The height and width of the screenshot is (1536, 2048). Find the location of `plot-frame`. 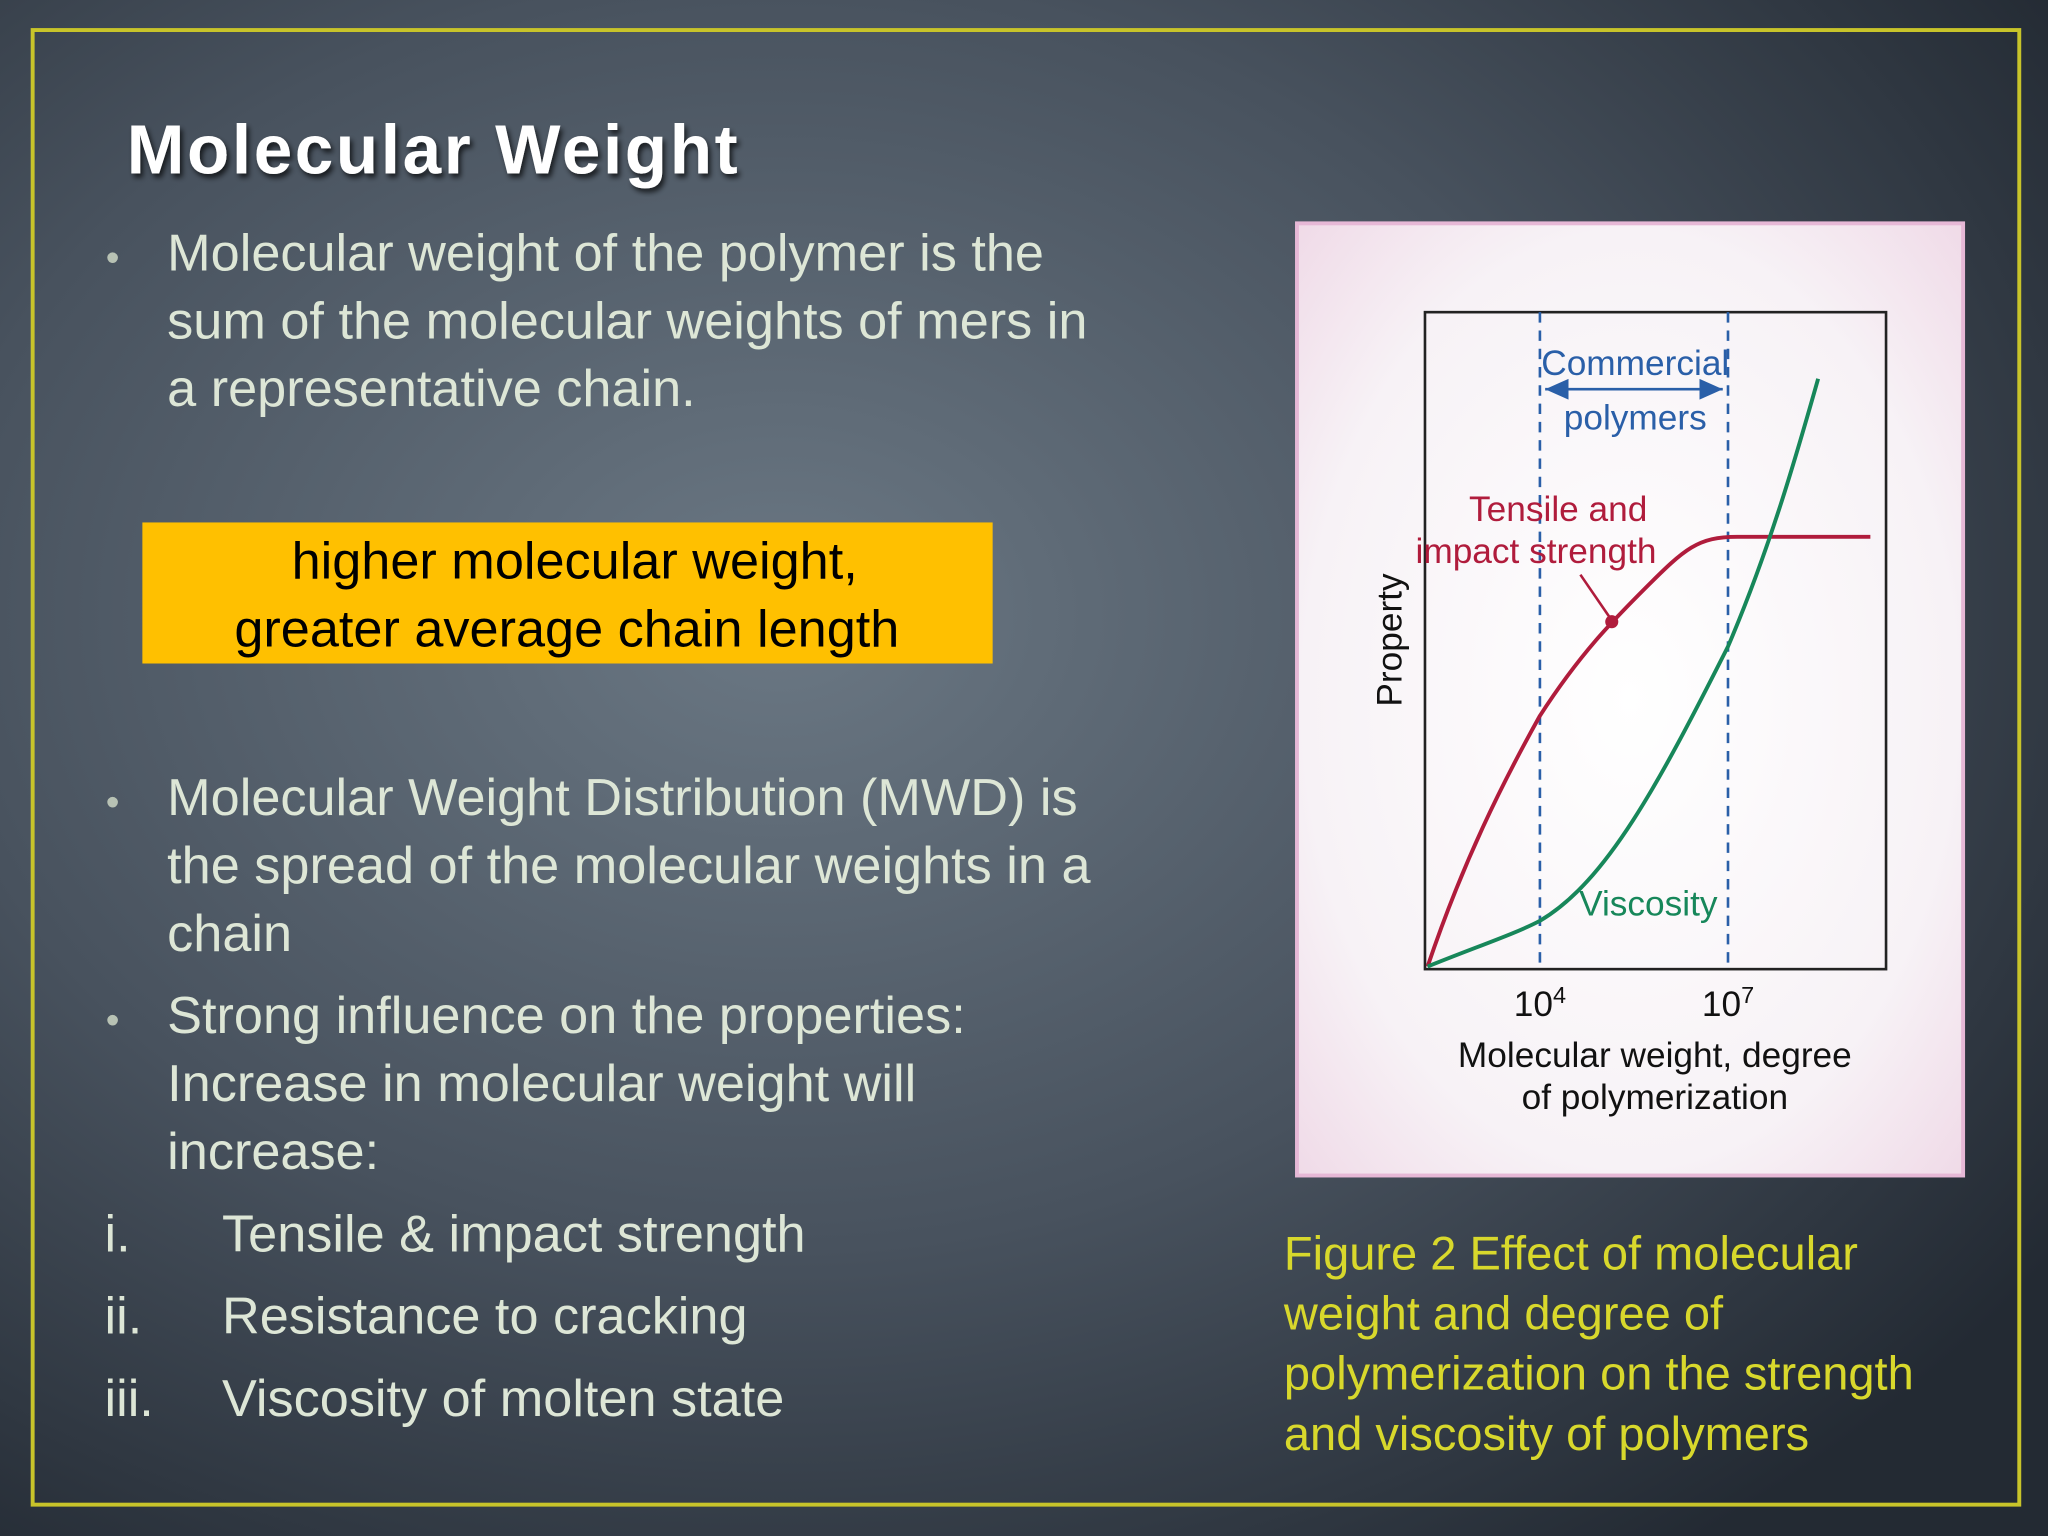

plot-frame is located at coordinates (1655, 640).